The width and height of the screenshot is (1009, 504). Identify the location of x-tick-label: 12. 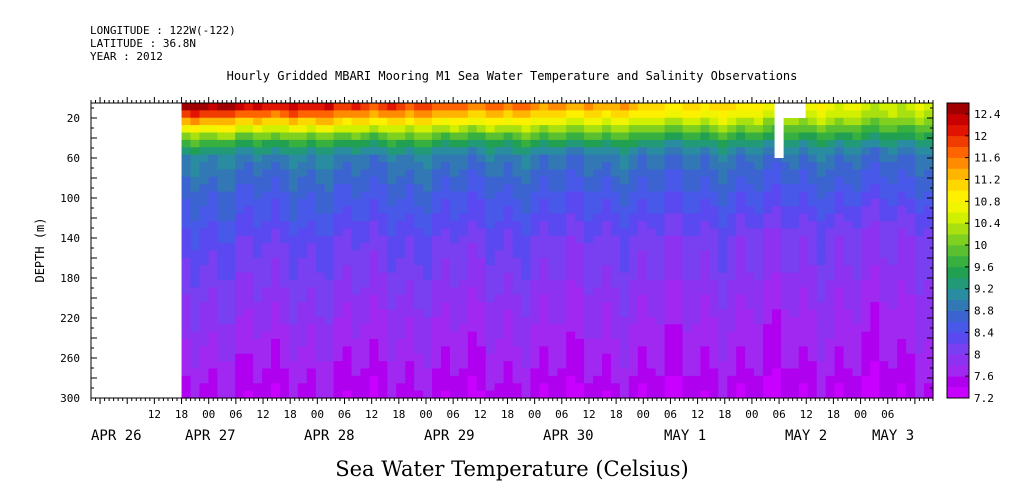
(371, 414).